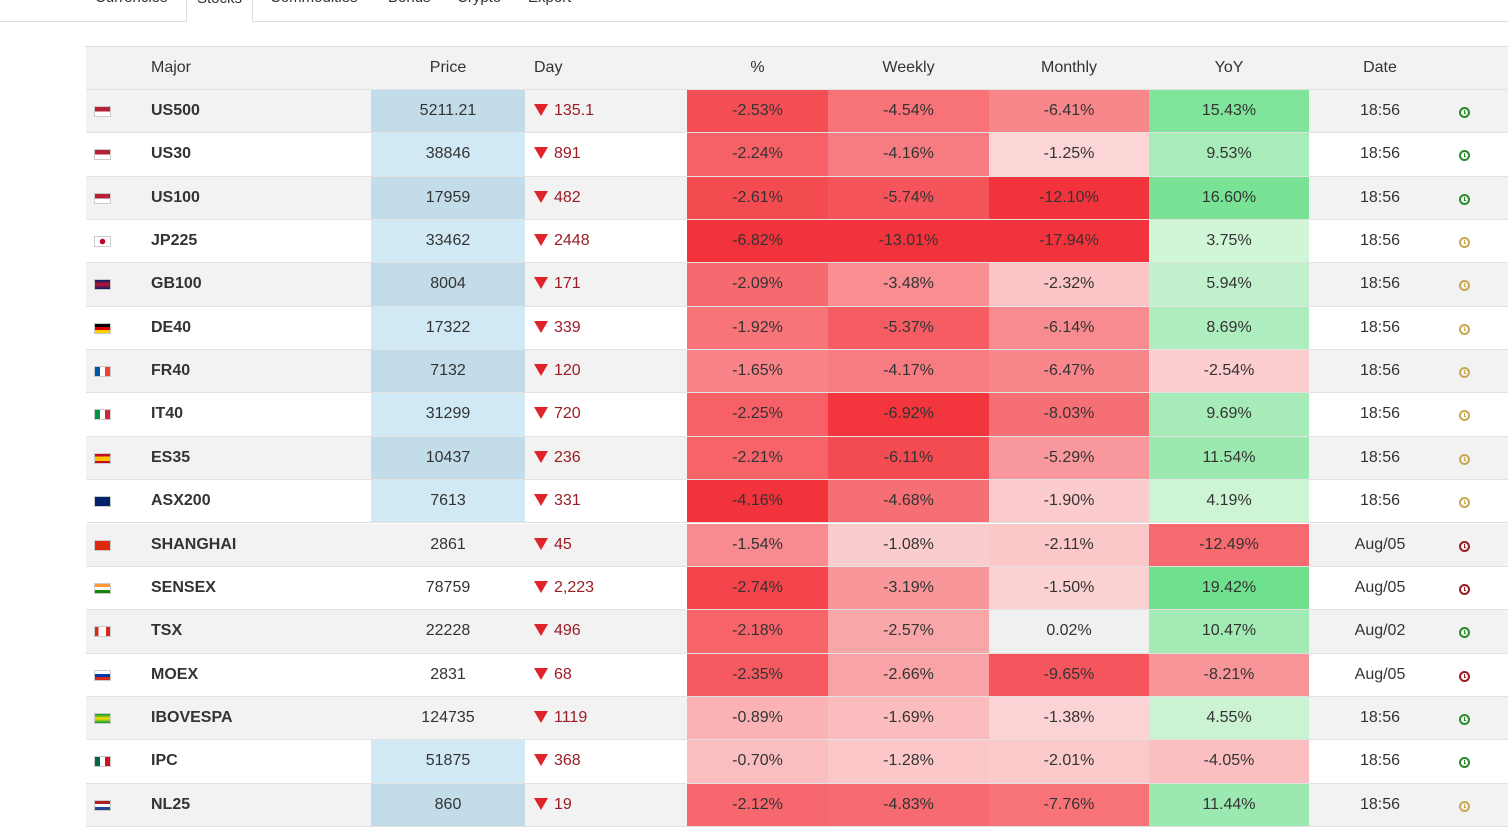 The width and height of the screenshot is (1508, 827). I want to click on symbol: MOEX, so click(175, 674).